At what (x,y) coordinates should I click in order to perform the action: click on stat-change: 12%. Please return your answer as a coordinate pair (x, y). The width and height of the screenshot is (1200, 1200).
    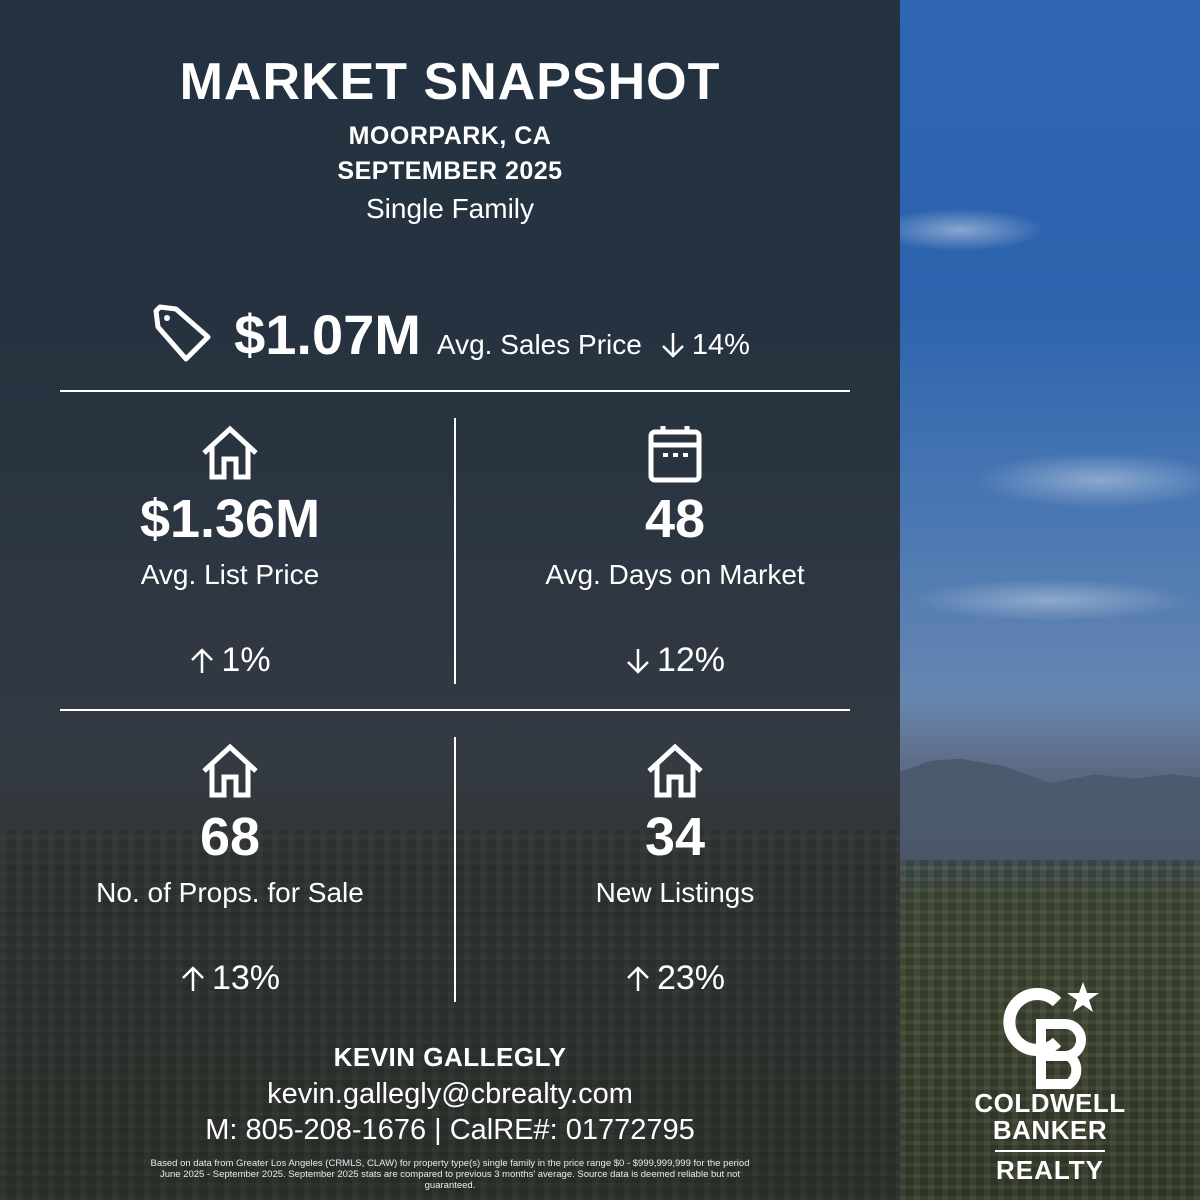
    Looking at the image, I should click on (675, 660).